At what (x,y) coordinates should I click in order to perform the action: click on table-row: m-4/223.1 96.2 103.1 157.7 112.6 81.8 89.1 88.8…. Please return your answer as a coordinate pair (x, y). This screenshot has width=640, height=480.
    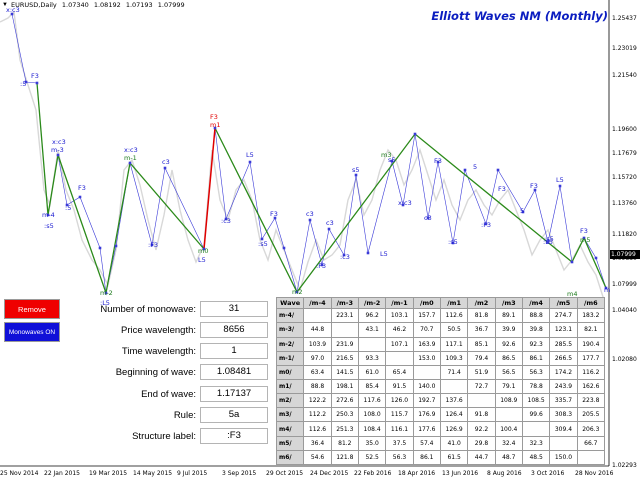
    Looking at the image, I should click on (440, 316).